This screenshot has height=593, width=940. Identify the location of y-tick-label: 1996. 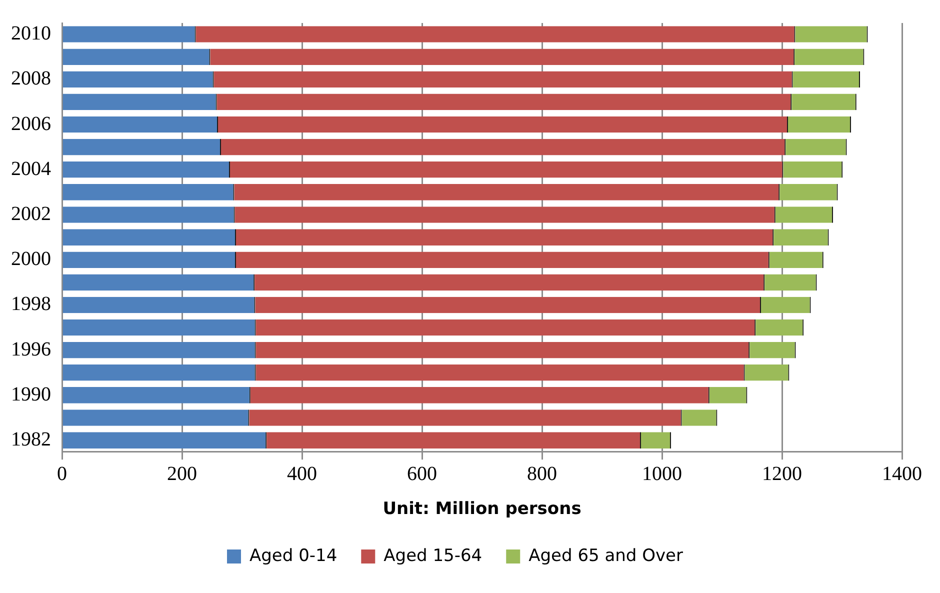
(31, 349).